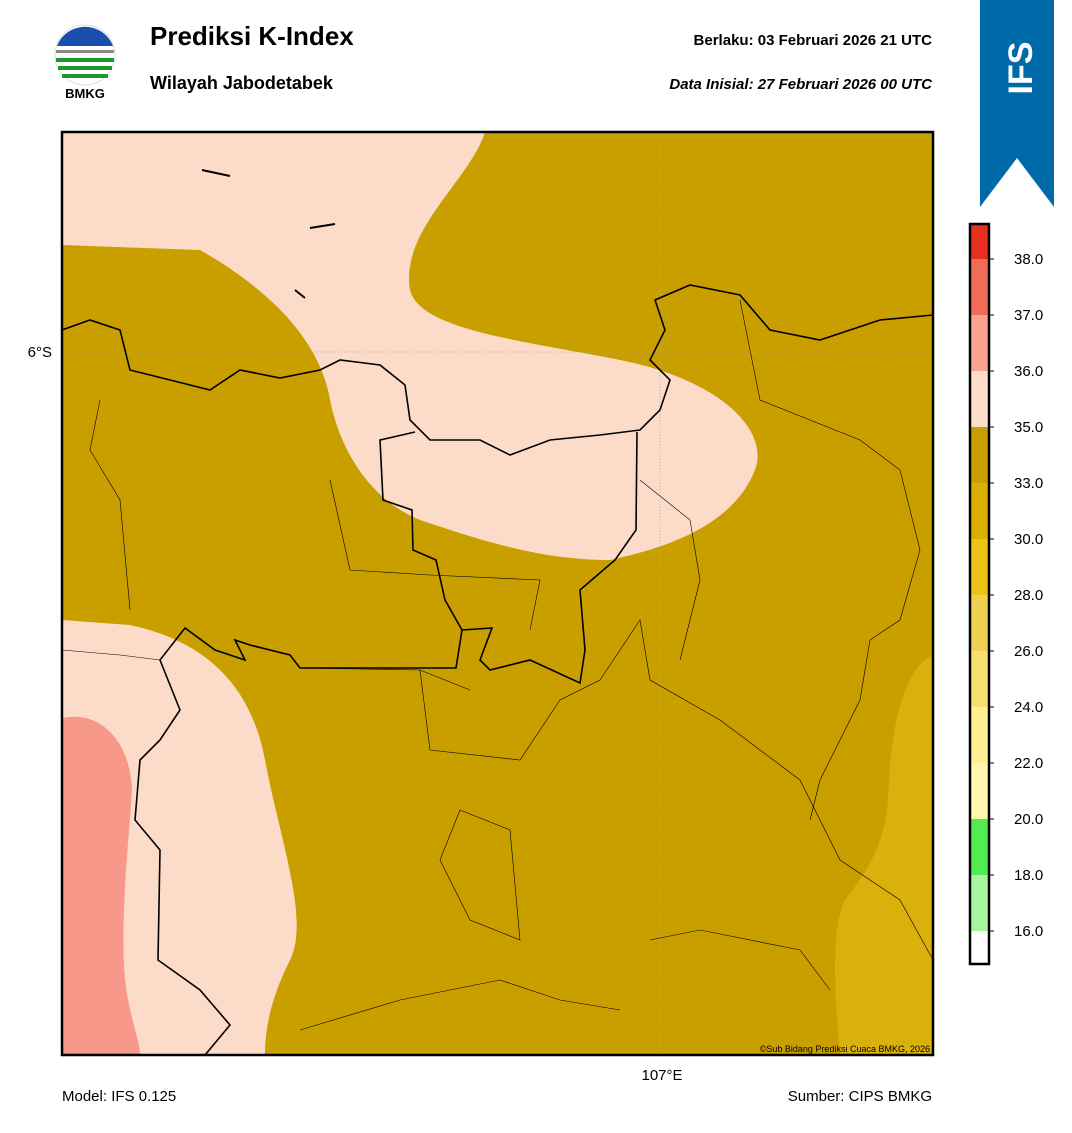 The image size is (1072, 1133). Describe the element at coordinates (845, 1049) in the screenshot. I see `credit: ©Sub Bidang Prediksi Cuaca BMKG, 2026` at that location.